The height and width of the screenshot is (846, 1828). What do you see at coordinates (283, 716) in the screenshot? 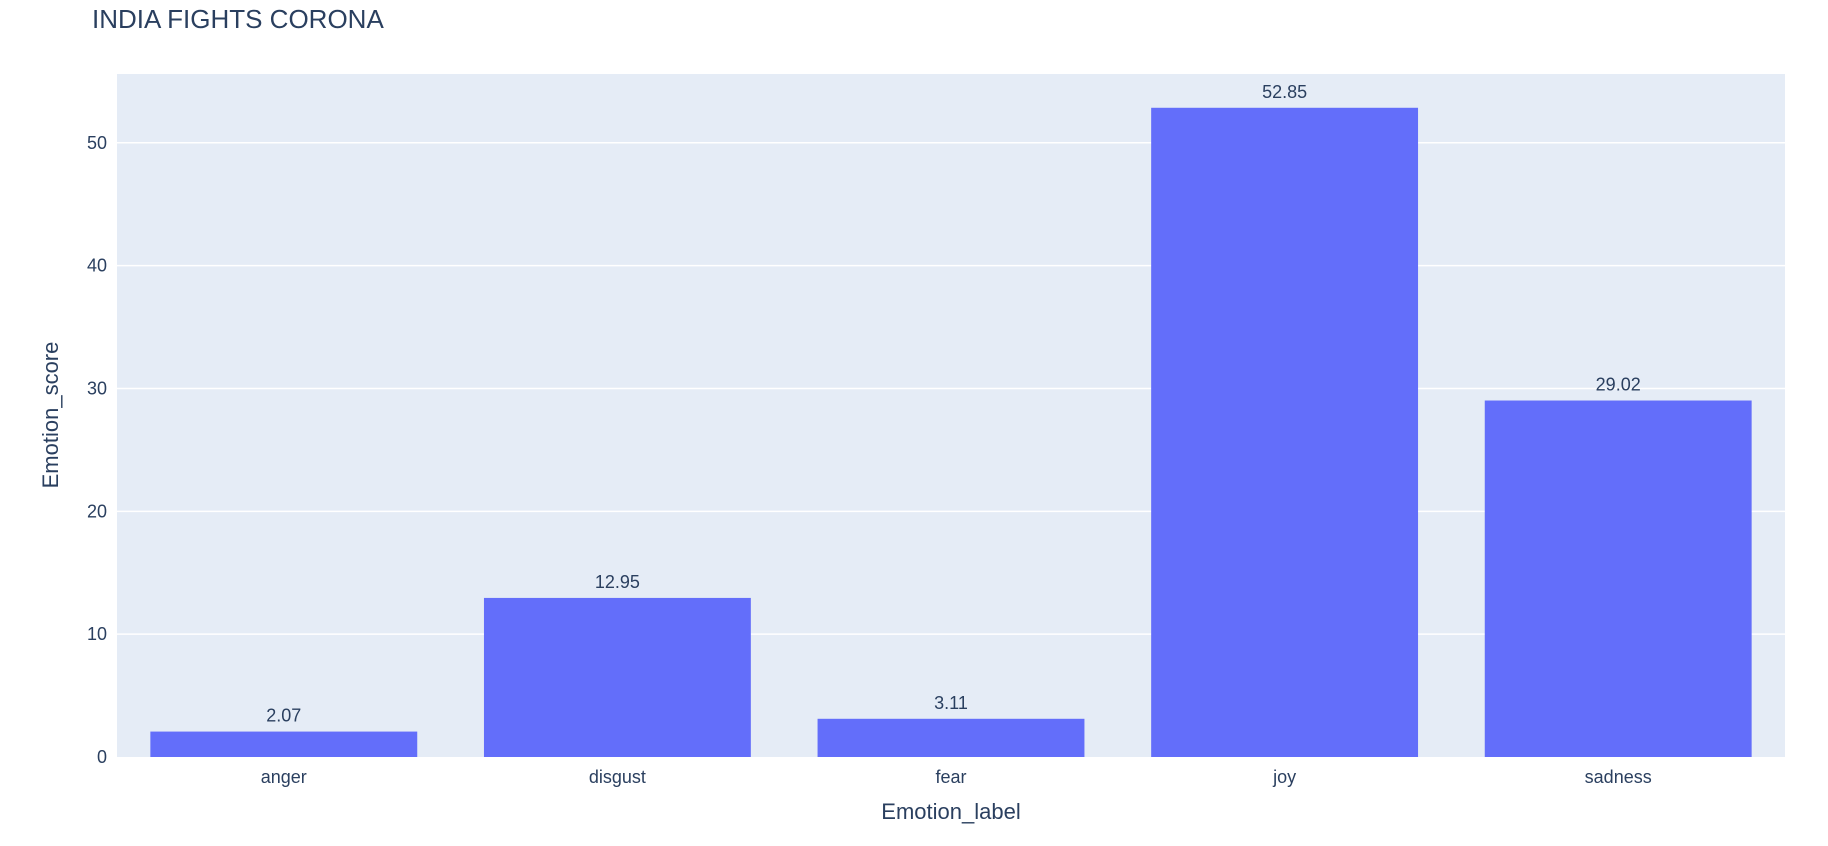
I see `bar-value-label: 2.07` at bounding box center [283, 716].